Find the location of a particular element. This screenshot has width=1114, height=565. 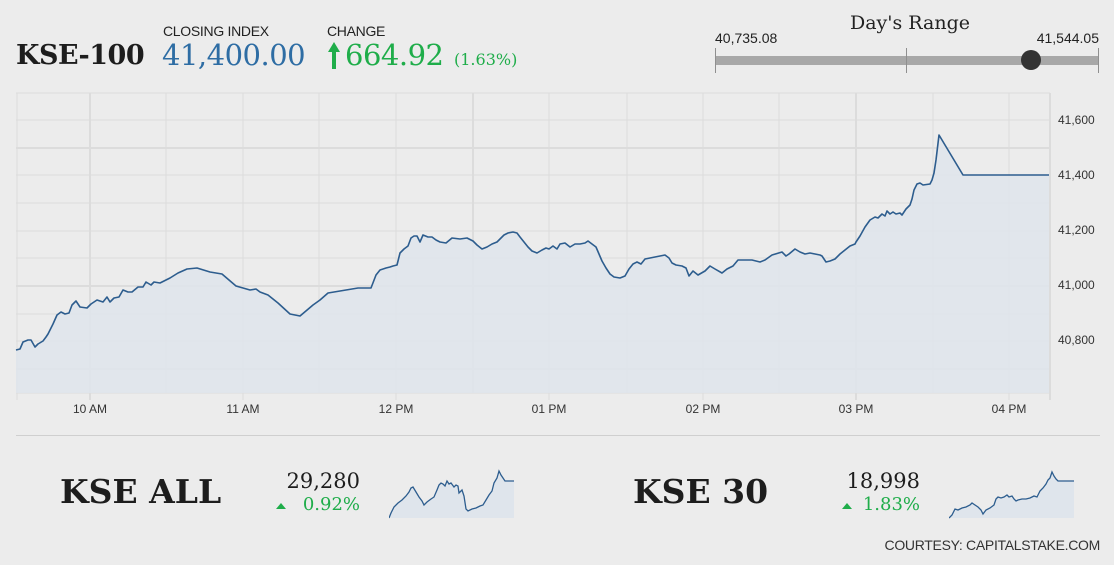

x-tick-label: 03 PM is located at coordinates (856, 409).